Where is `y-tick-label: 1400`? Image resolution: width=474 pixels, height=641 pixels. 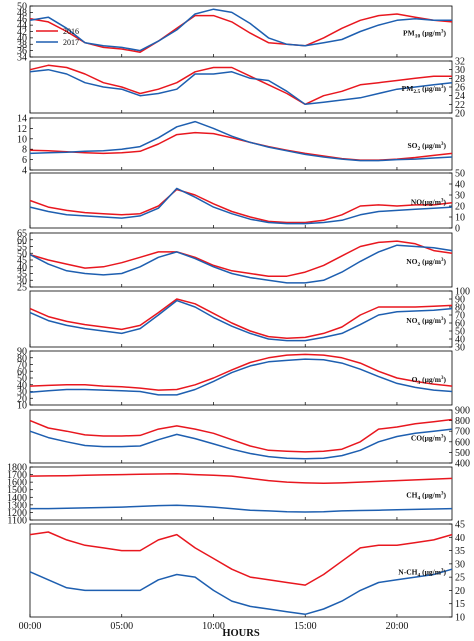
y-tick-label: 1400 is located at coordinates (17, 498).